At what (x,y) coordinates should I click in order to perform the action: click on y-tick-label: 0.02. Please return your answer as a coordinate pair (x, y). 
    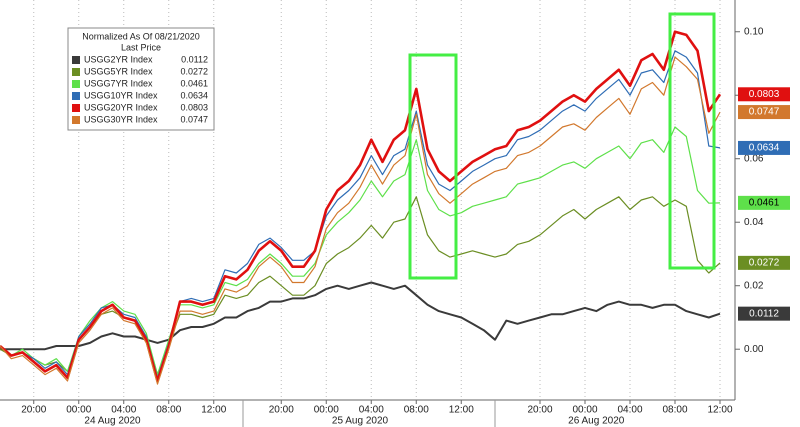
    Looking at the image, I should click on (754, 285).